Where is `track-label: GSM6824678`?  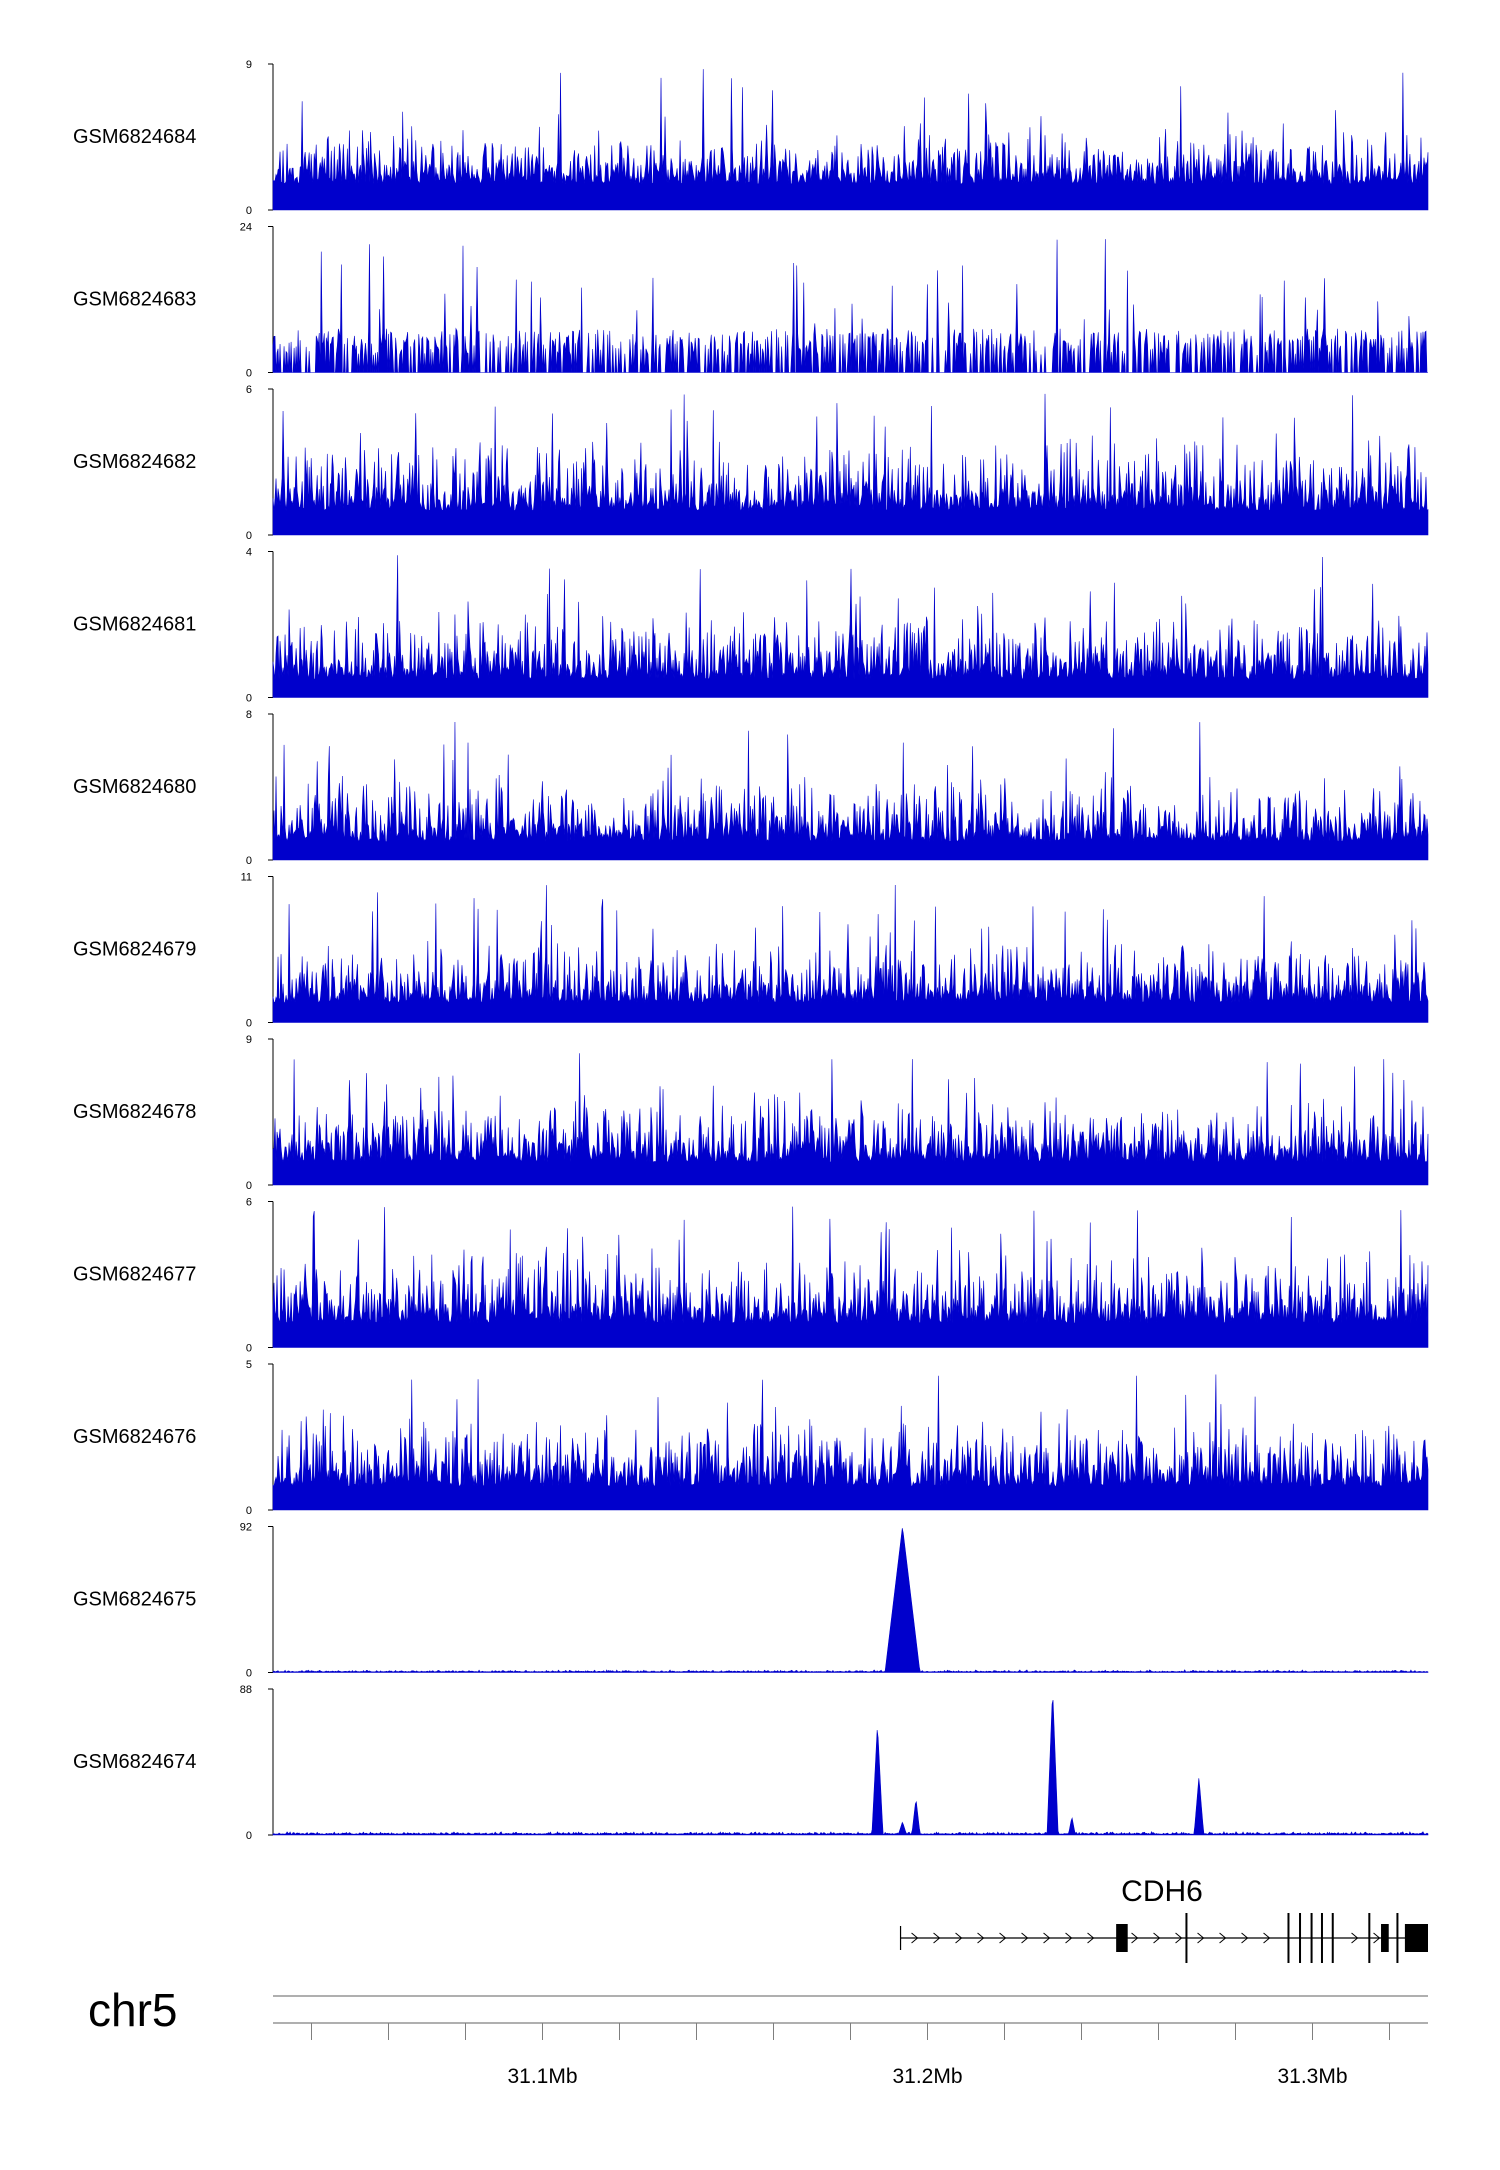 track-label: GSM6824678 is located at coordinates (134, 1112).